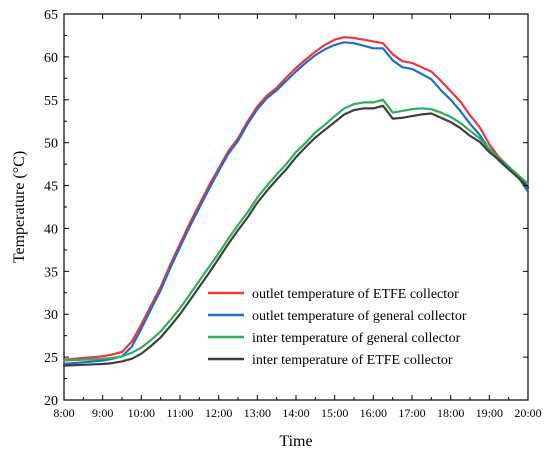  Describe the element at coordinates (51, 187) in the screenshot. I see `y-tick-label: 45` at that location.